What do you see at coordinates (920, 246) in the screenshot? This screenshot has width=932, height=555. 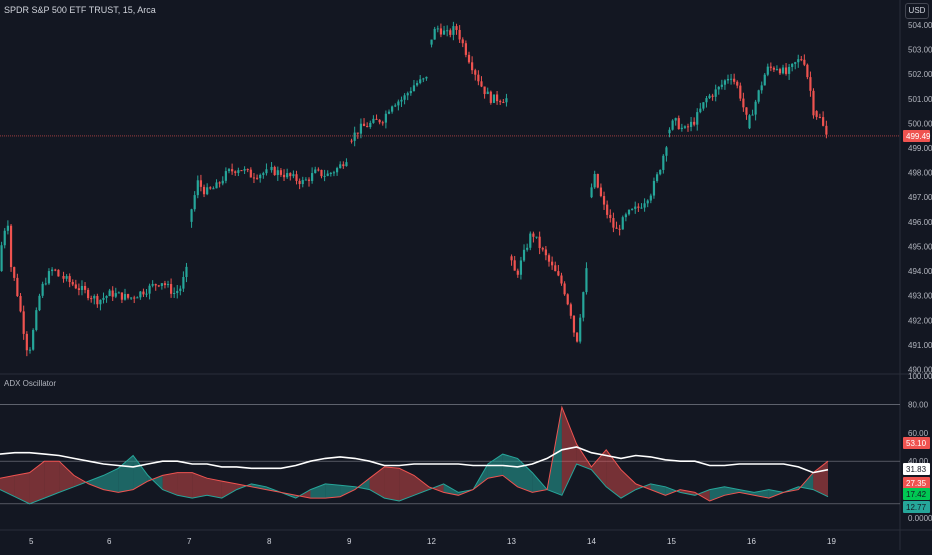 I see `price-tick-label: 495.00` at bounding box center [920, 246].